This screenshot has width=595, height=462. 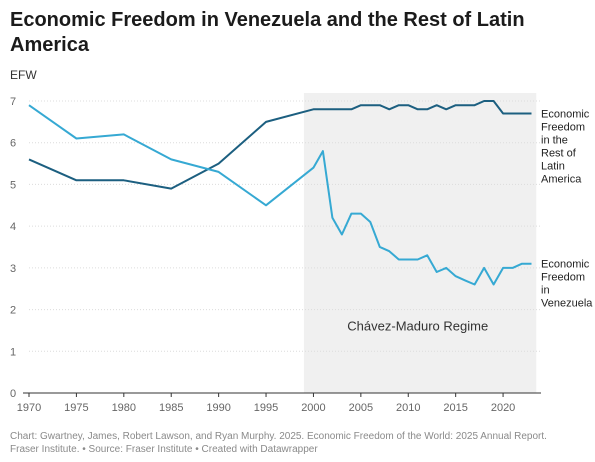 What do you see at coordinates (171, 408) in the screenshot?
I see `x-tick-label: 1985` at bounding box center [171, 408].